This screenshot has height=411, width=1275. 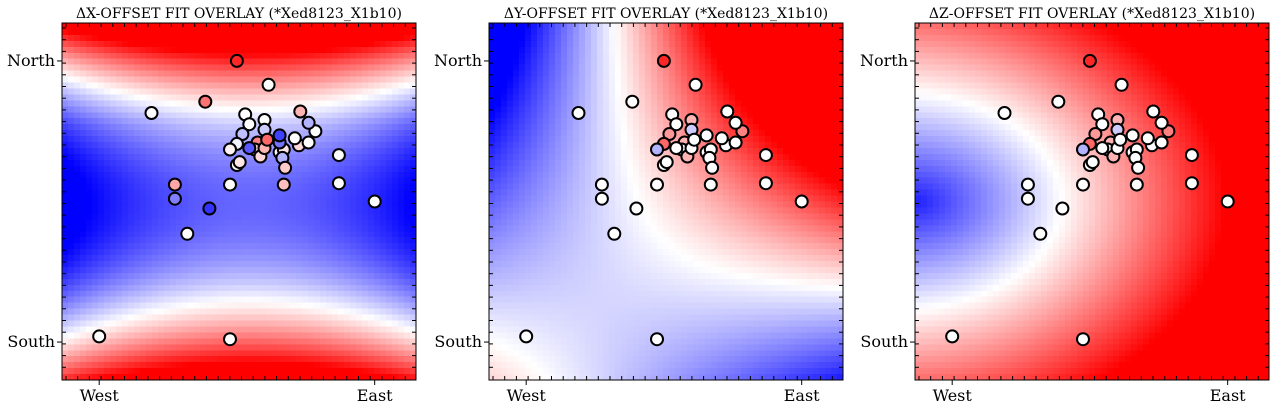 I want to click on chart-title: ΔX-OFFSET FIT OVERLAY (*Xed8123_X1b10), so click(x=239, y=14).